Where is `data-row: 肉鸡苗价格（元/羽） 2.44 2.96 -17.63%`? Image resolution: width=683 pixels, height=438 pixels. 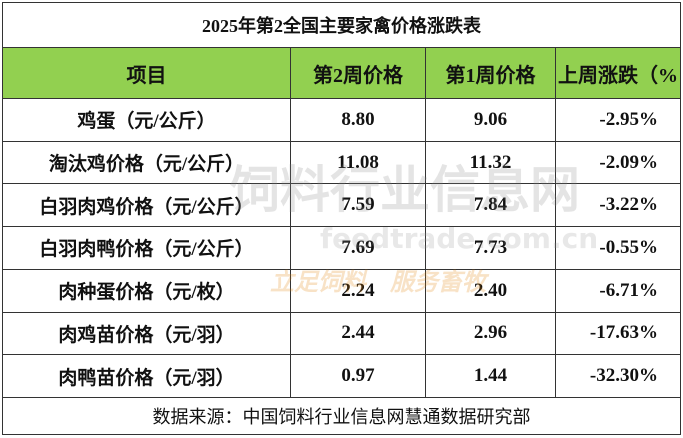
data-row: 肉鸡苗价格（元/羽） 2.44 2.96 -17.63% is located at coordinates (341, 333).